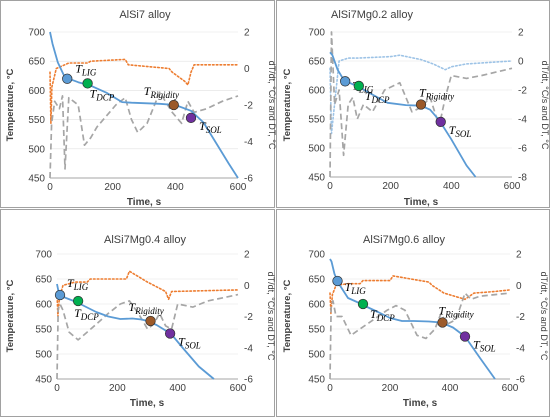  Describe the element at coordinates (145, 240) in the screenshot. I see `chart-title: AlSi7Mg0.4 alloy` at that location.